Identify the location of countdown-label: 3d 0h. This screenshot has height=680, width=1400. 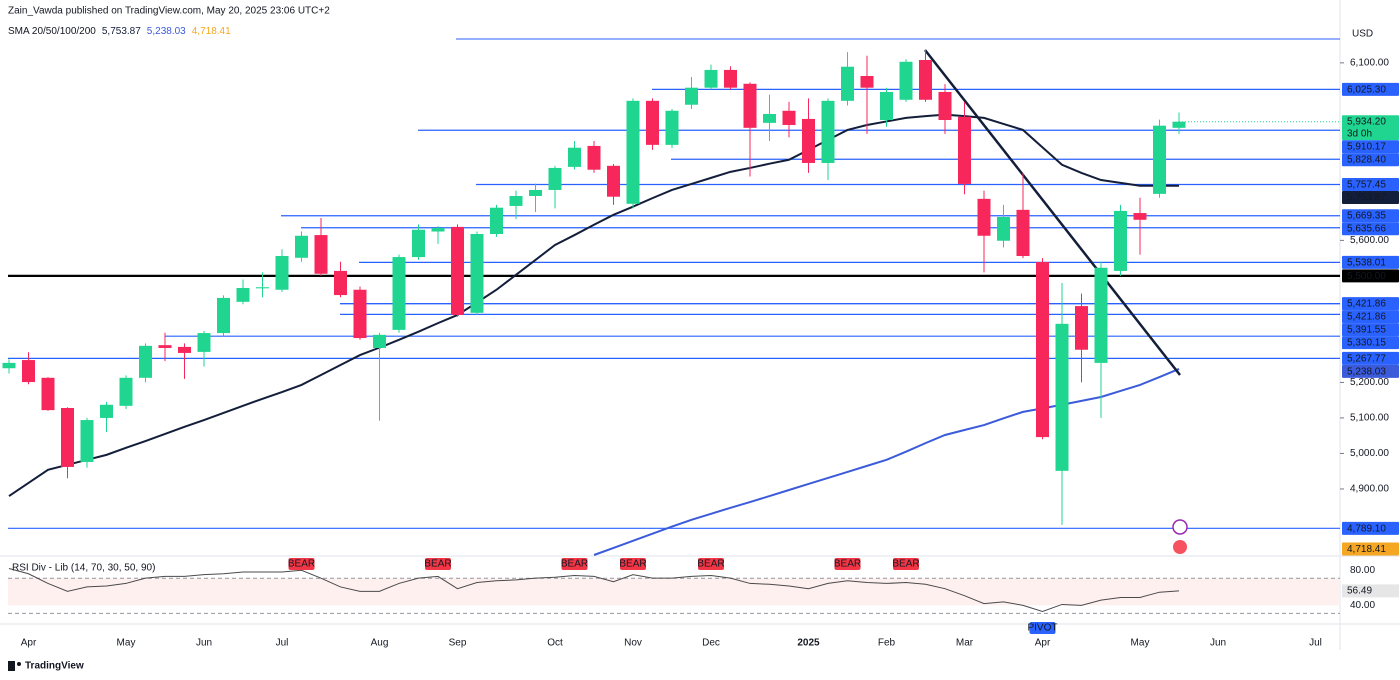
(1359, 133).